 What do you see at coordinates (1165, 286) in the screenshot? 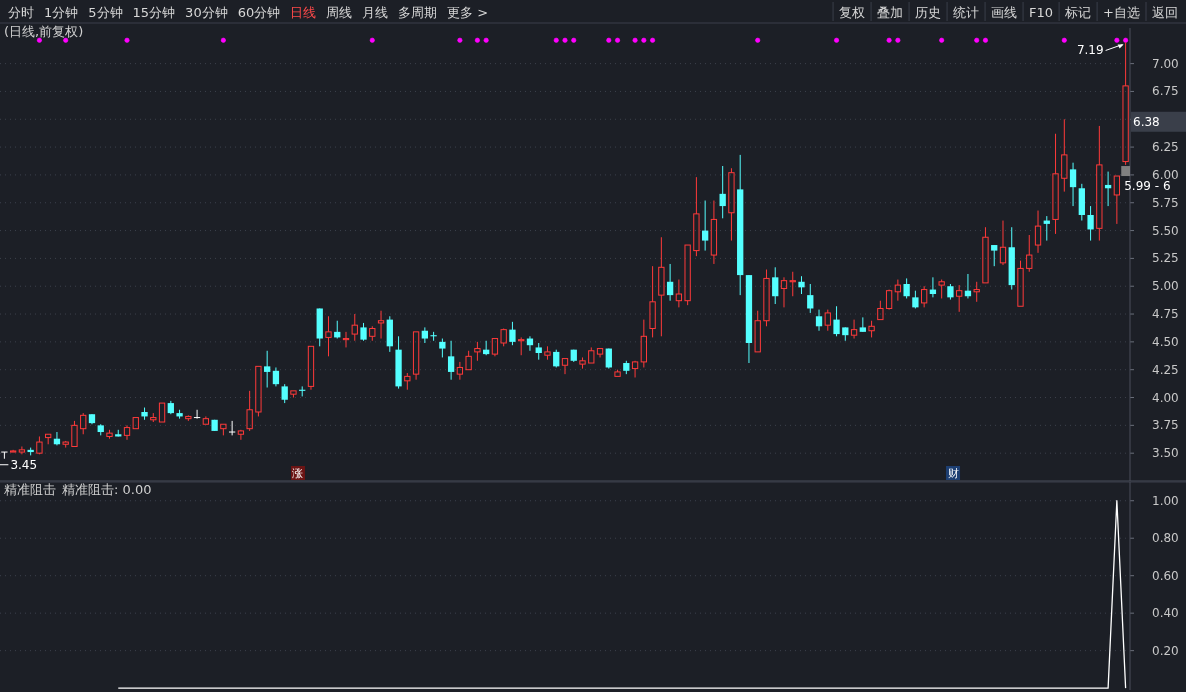
I see `y-tick-label: 5.00` at bounding box center [1165, 286].